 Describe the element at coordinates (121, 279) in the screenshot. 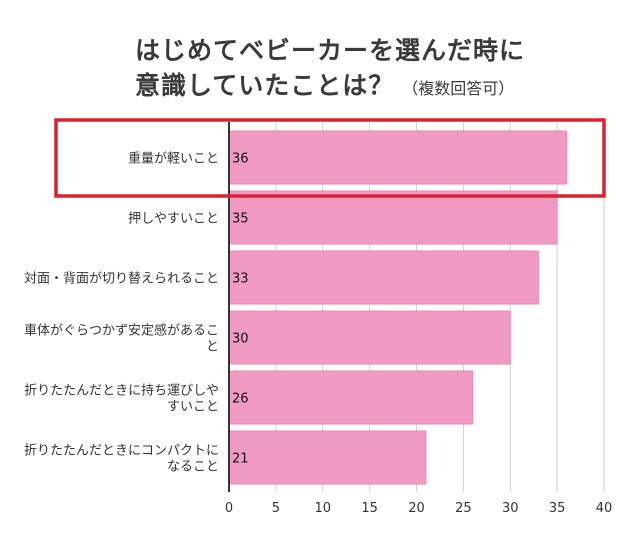

I see `y-tick-label: 対面・背面が切り替えられること` at that location.